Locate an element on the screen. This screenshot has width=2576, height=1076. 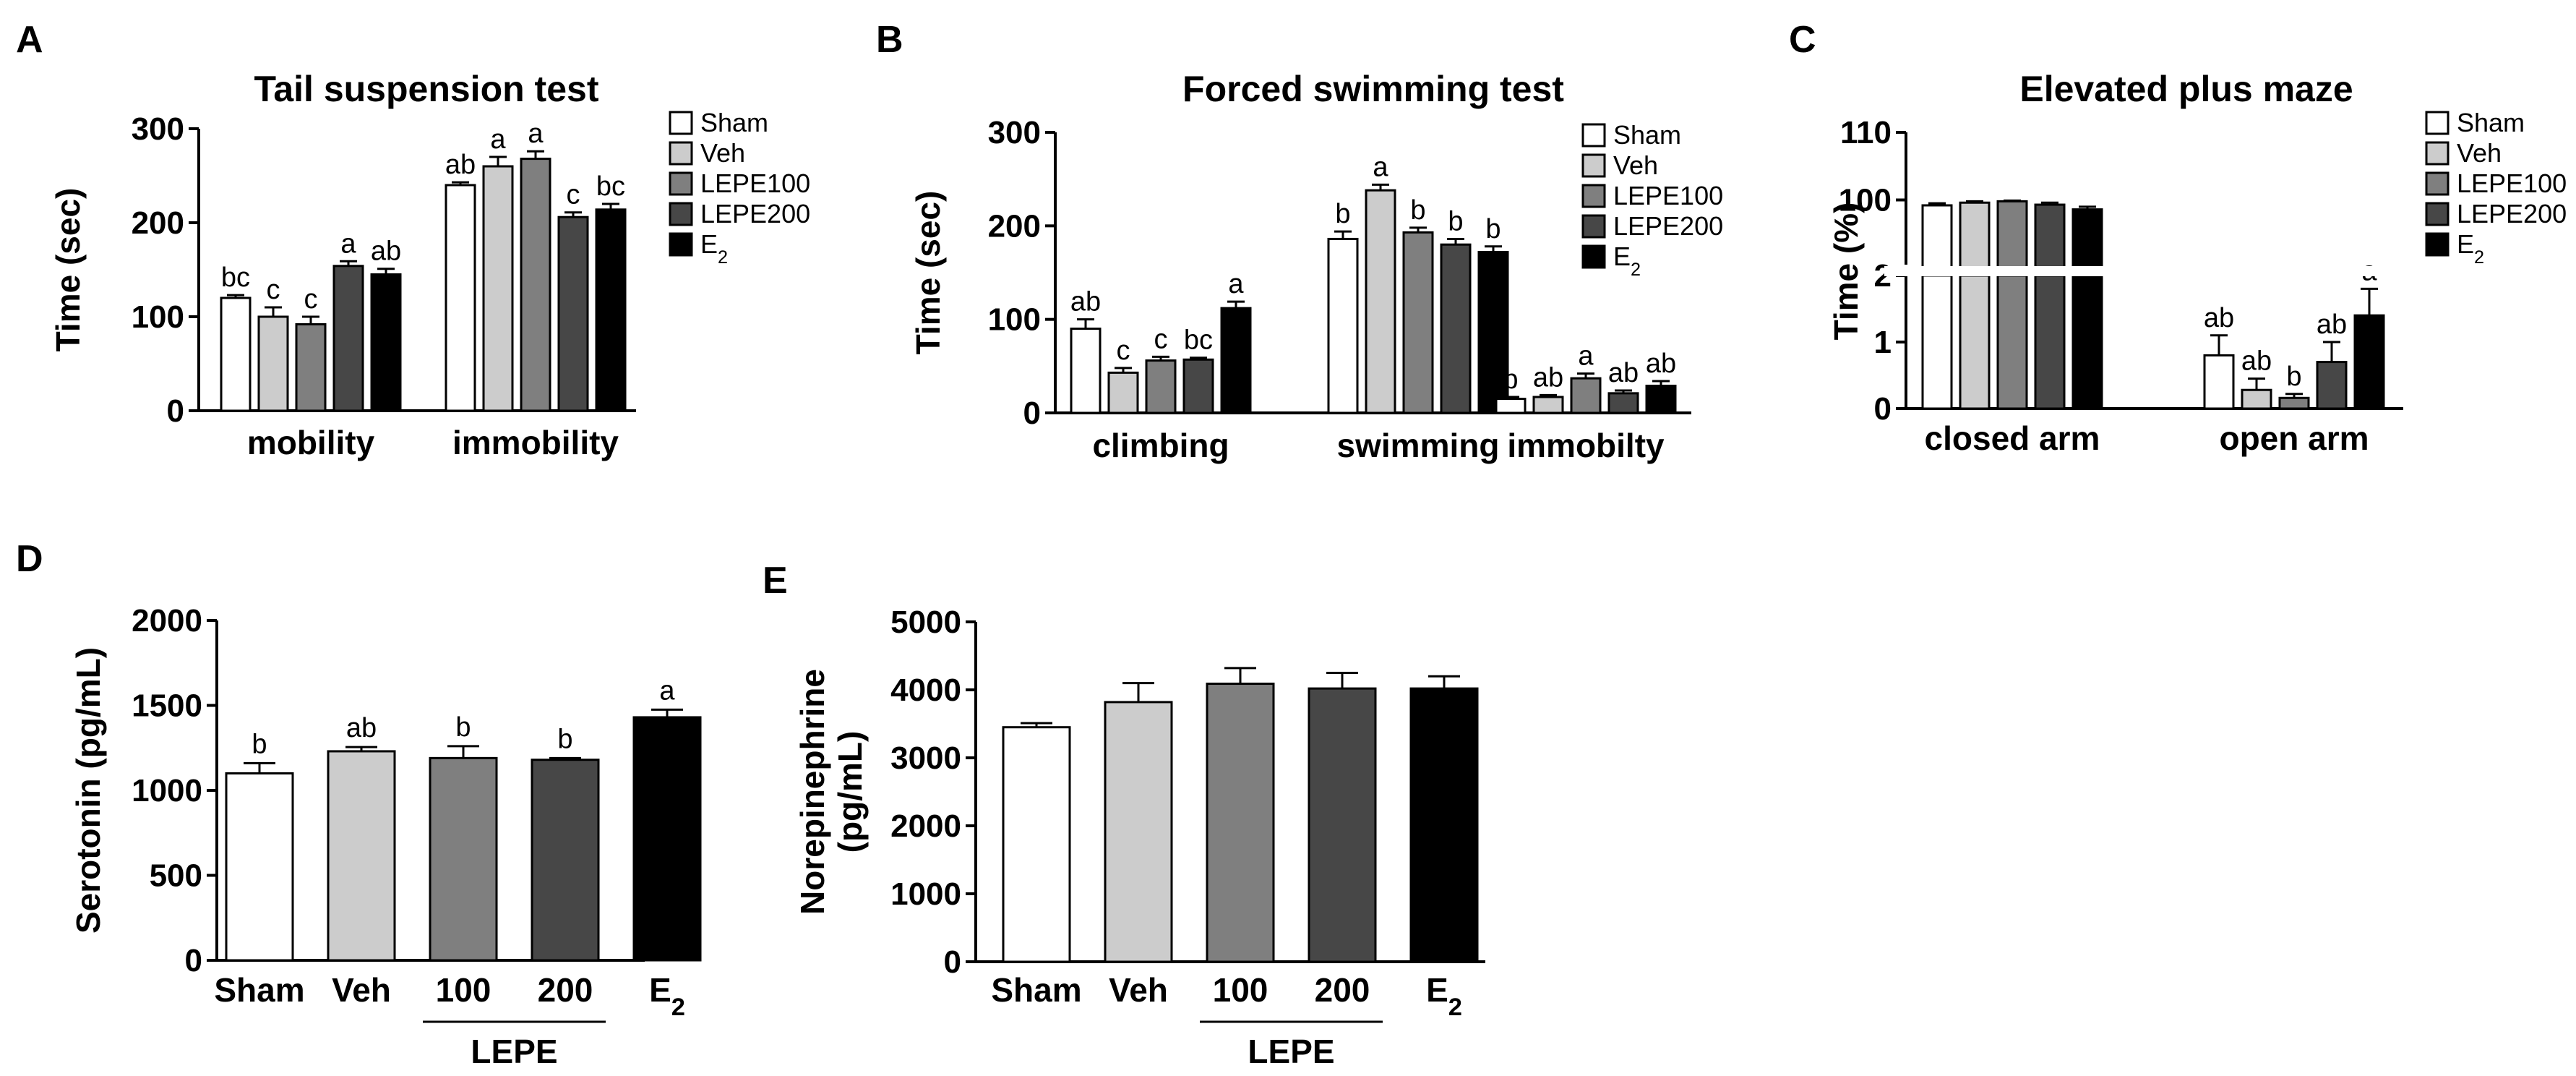
panel-letter-a: A is located at coordinates (30, 40).